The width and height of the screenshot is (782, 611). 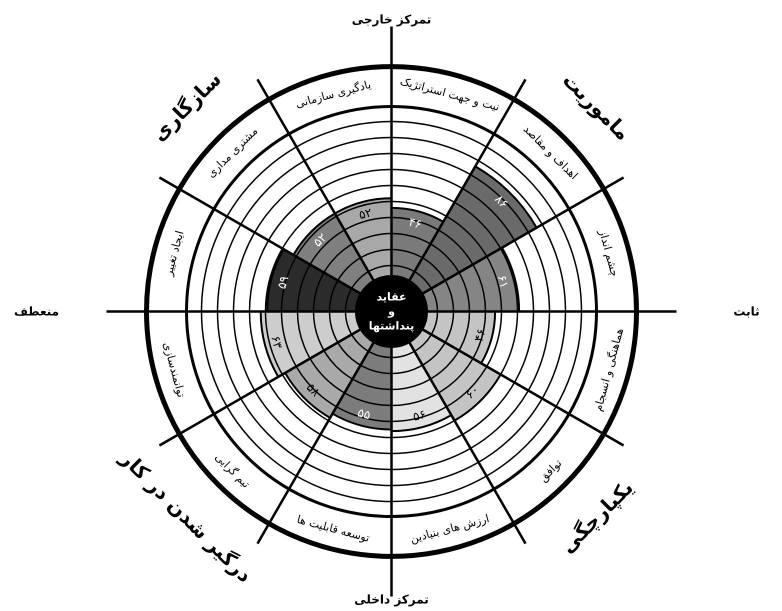 I want to click on data-label: ۵۹, so click(x=283, y=282).